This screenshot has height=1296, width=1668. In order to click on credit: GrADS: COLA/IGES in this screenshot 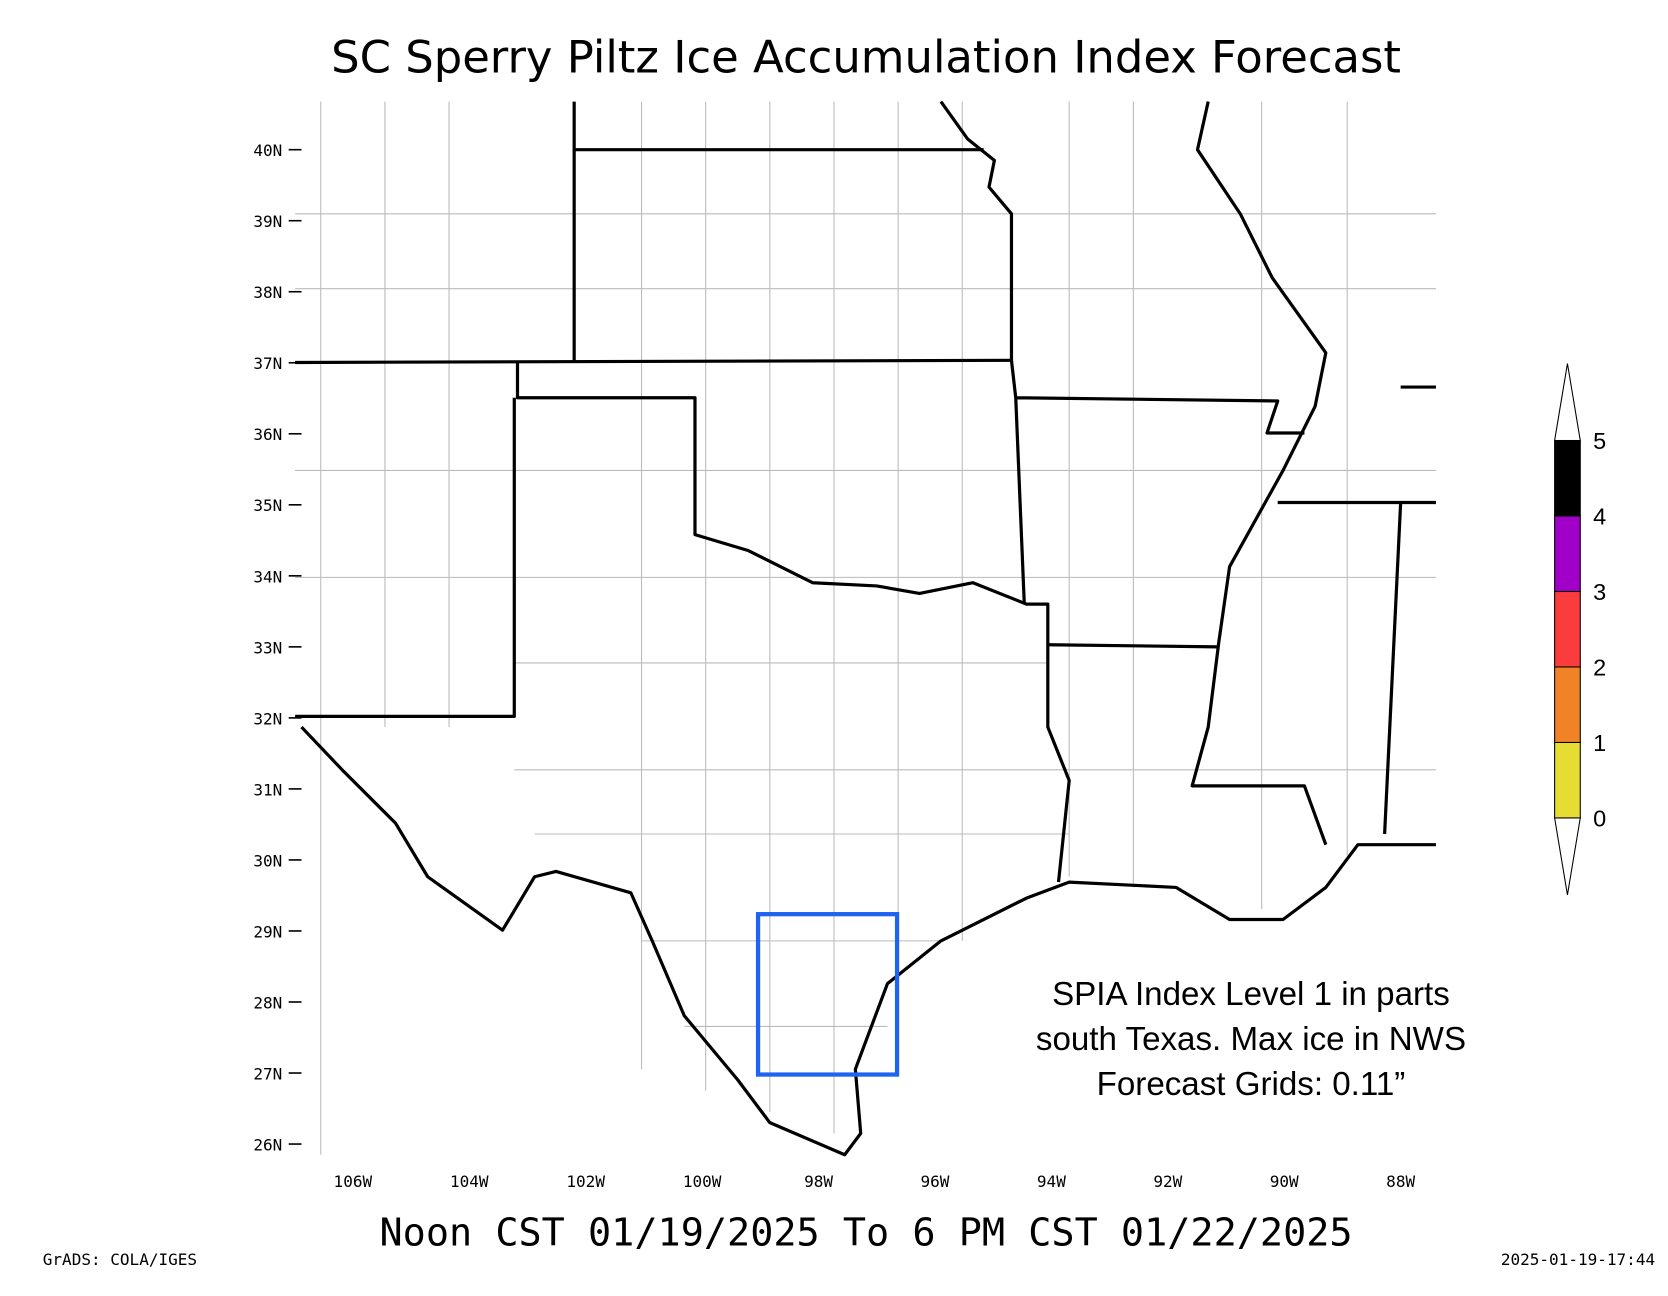, I will do `click(120, 1259)`.